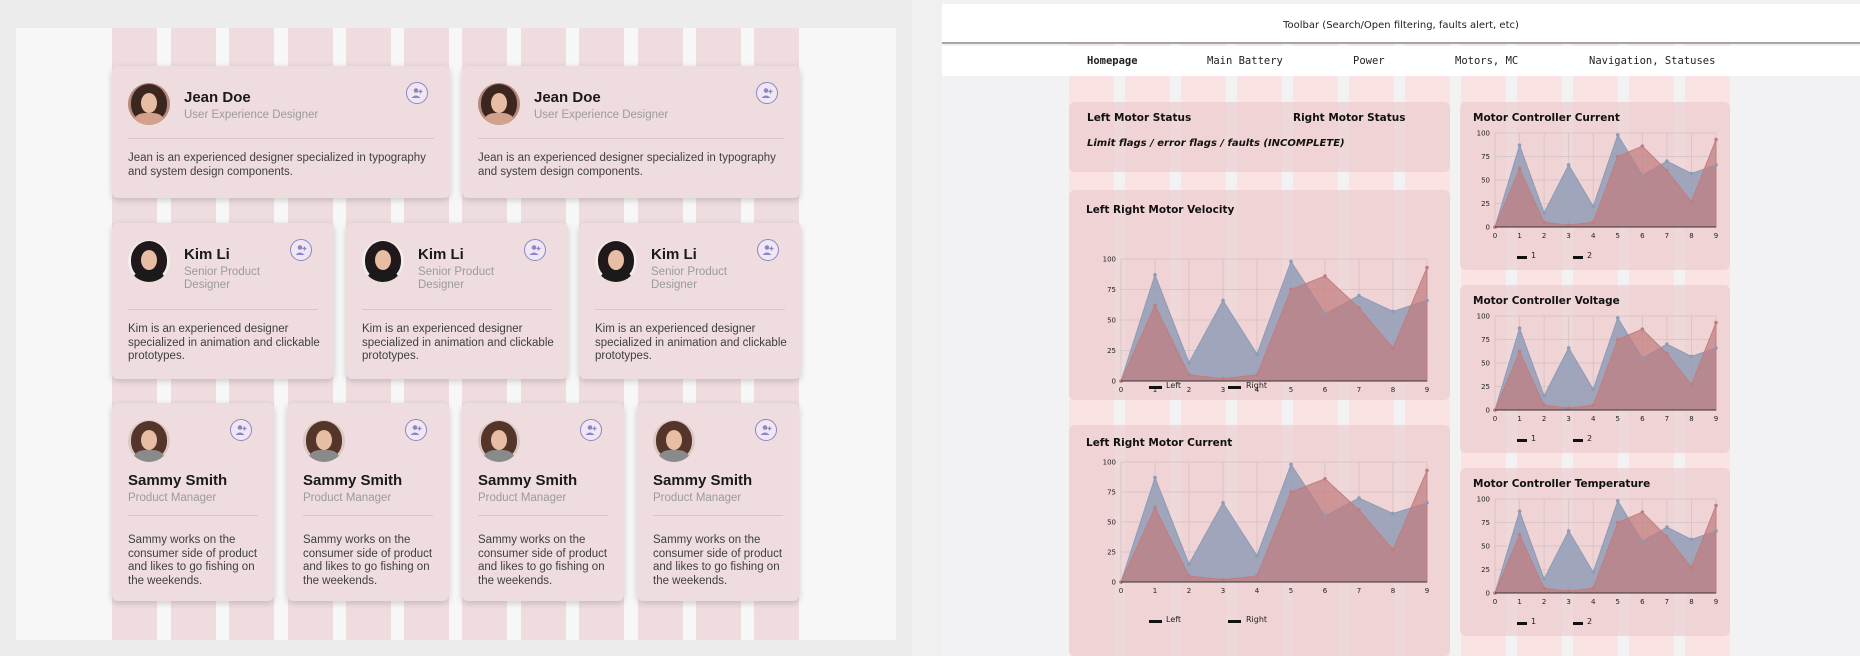 The height and width of the screenshot is (656, 1860). What do you see at coordinates (1487, 61) in the screenshot?
I see `tab-motors-mc: Motors, MC` at bounding box center [1487, 61].